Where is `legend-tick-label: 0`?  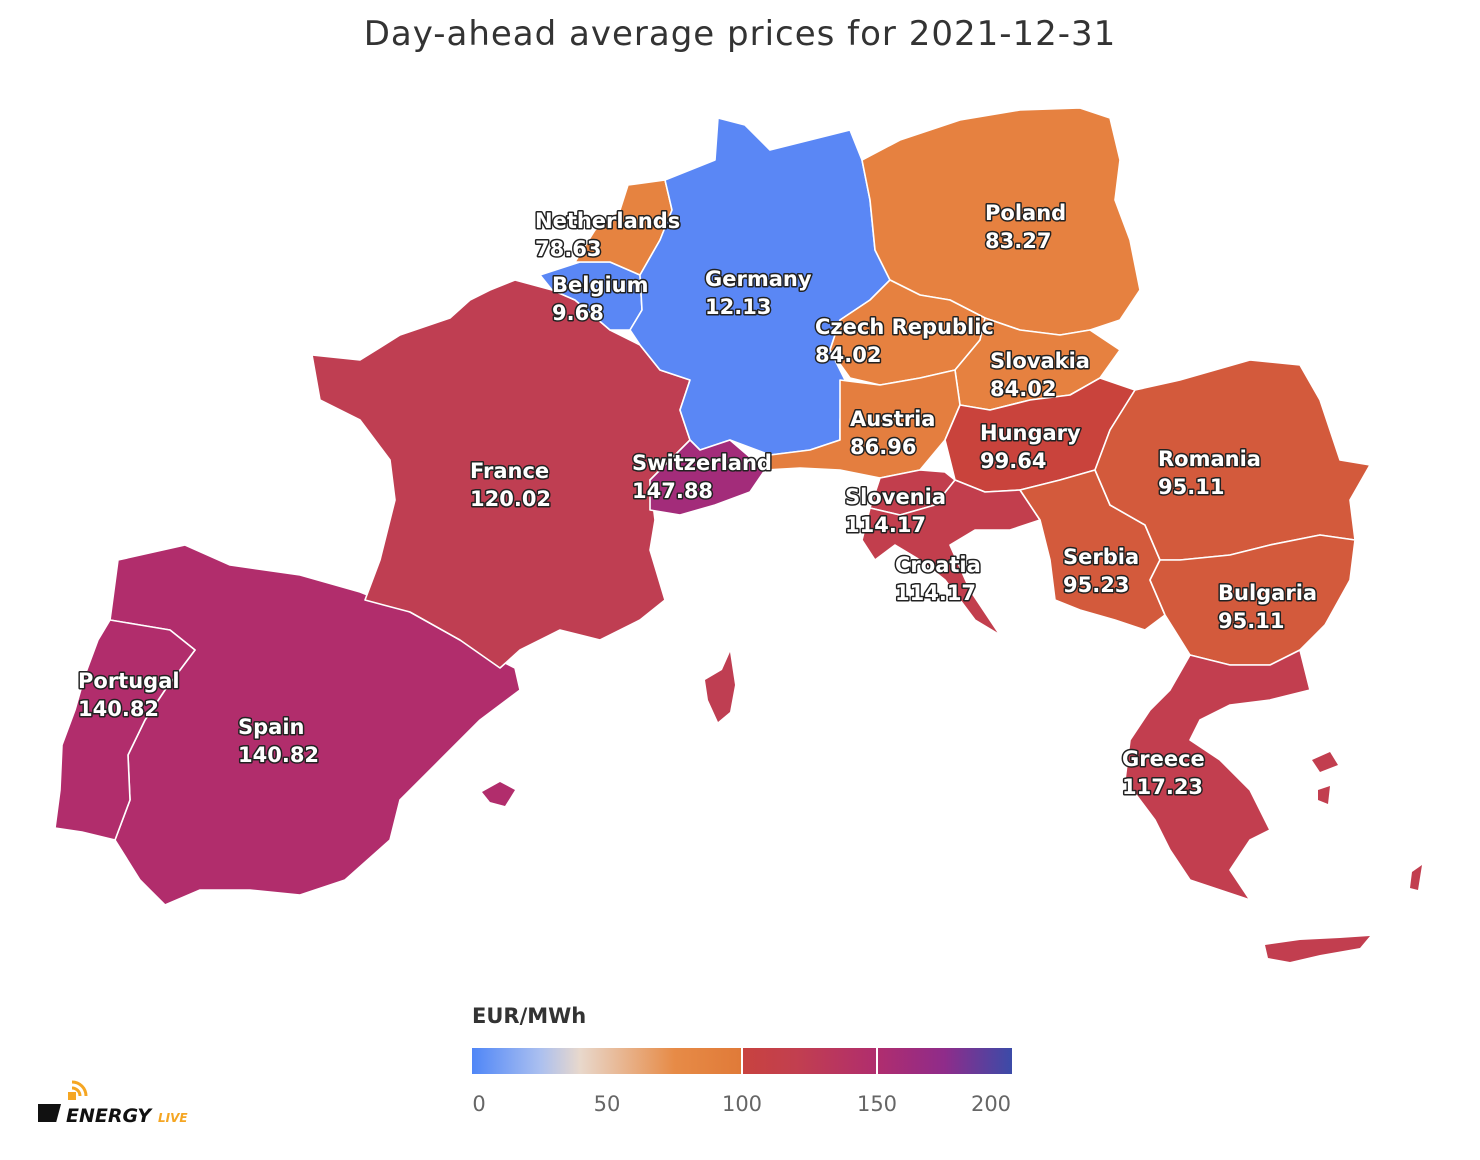
legend-tick-label: 0 is located at coordinates (479, 1104).